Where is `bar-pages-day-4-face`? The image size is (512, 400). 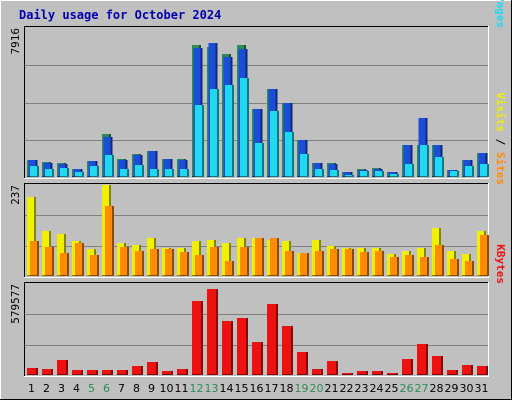
bar-pages-day-4-face is located at coordinates (78, 174).